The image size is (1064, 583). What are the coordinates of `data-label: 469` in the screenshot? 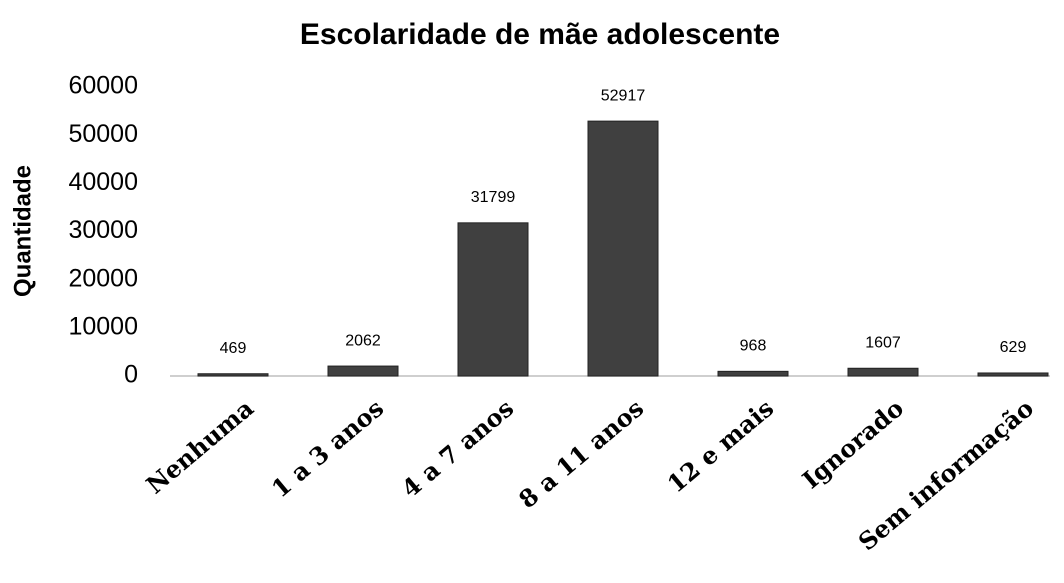 It's located at (233, 348).